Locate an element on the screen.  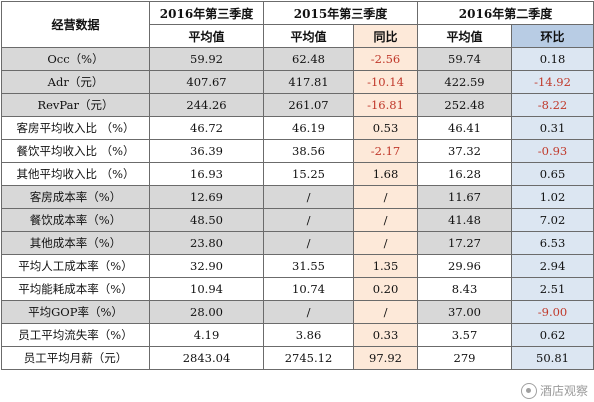
cell-2015q3-avg: 15.25 is located at coordinates (308, 174).